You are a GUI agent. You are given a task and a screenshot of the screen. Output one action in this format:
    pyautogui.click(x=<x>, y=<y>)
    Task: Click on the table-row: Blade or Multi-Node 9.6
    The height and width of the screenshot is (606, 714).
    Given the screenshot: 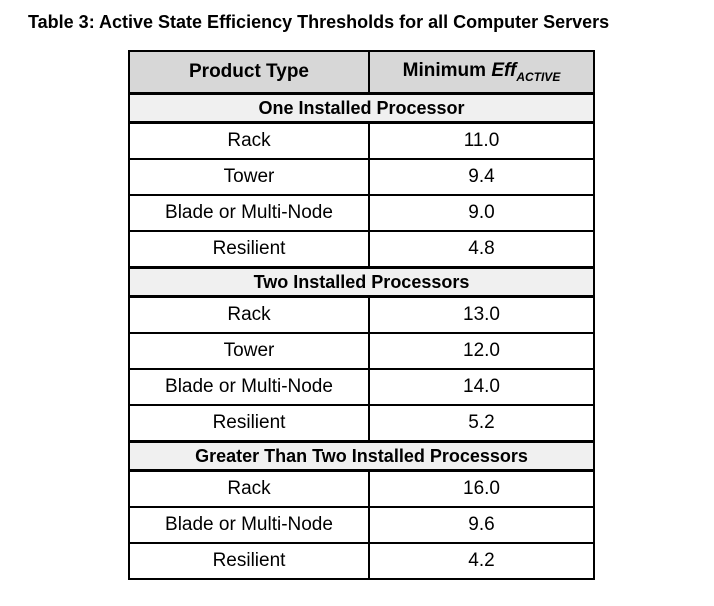 What is the action you would take?
    pyautogui.click(x=361, y=525)
    